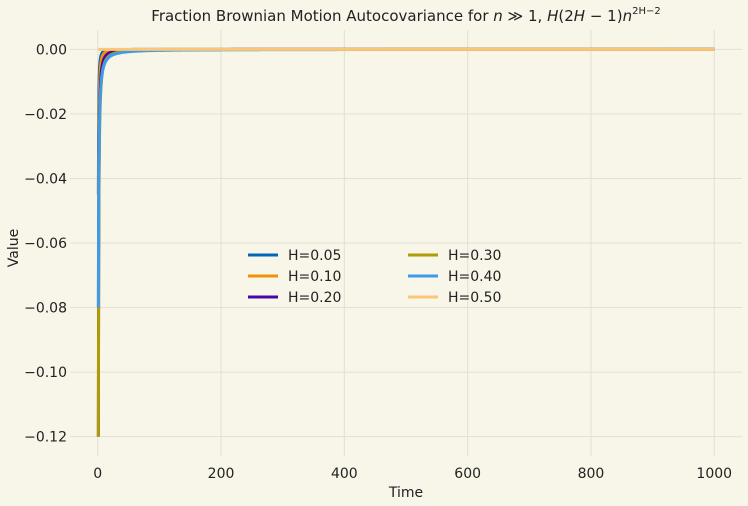  I want to click on x-tick-label: 0, so click(97, 474).